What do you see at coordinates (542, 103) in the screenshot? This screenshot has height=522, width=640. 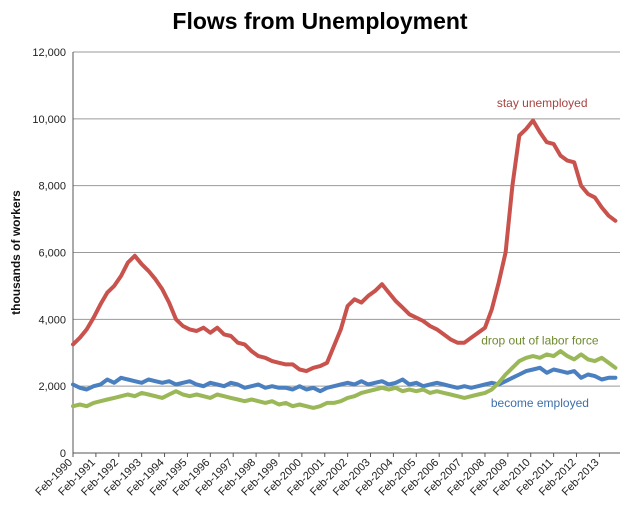 I see `series-label: stay unemployed` at bounding box center [542, 103].